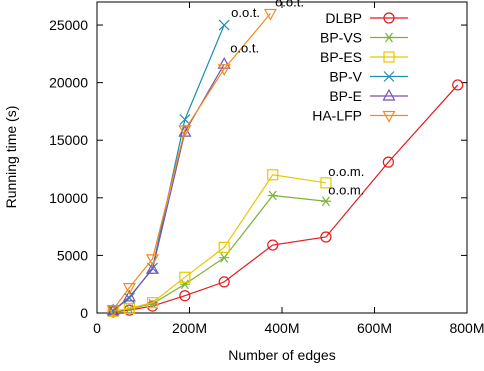 The height and width of the screenshot is (371, 484). I want to click on y-tick-label: 10000, so click(68, 198).